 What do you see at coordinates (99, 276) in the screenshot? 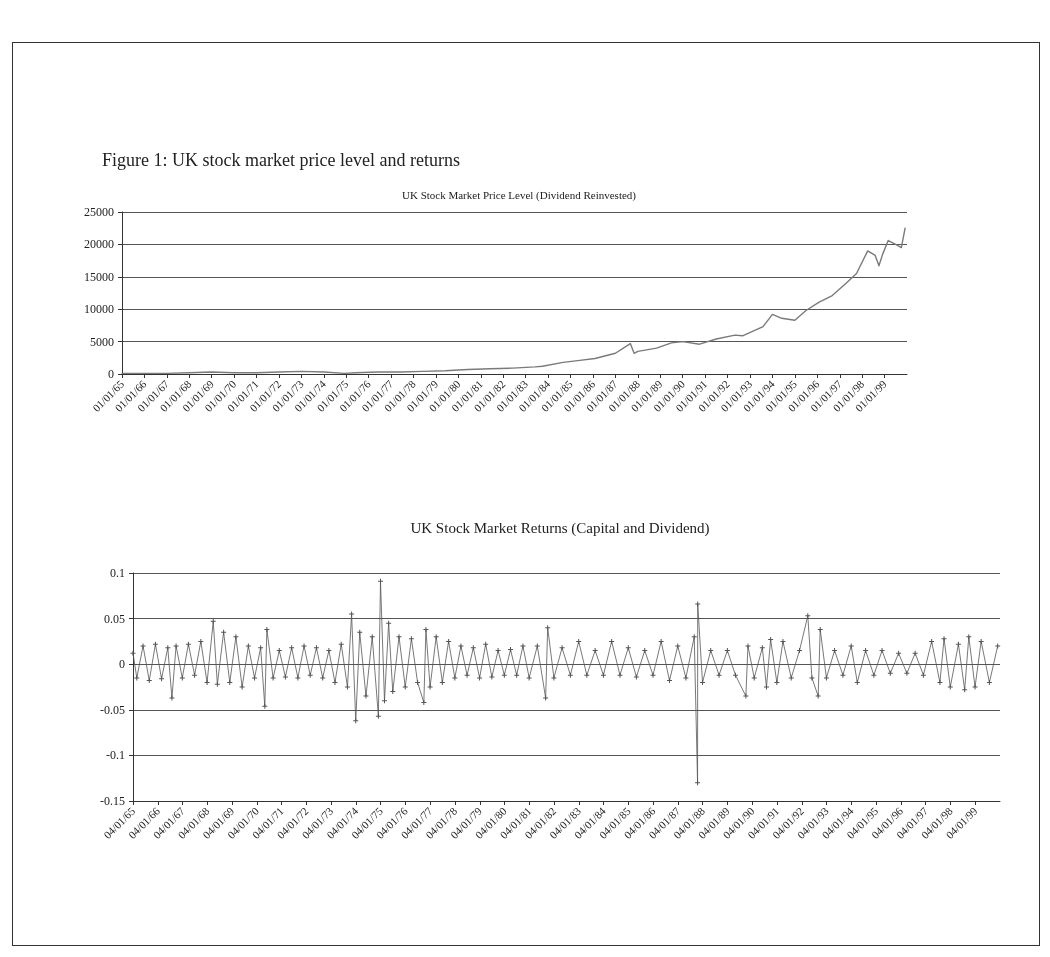
I see `y-tick-label: 15000` at bounding box center [99, 276].